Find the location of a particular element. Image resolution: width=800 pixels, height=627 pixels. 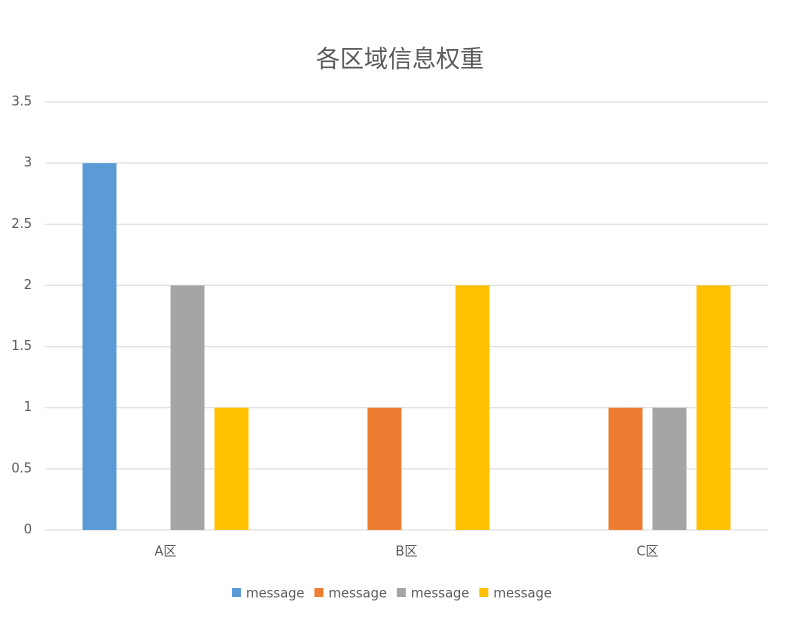

y-tick-label: 0 is located at coordinates (28, 530).